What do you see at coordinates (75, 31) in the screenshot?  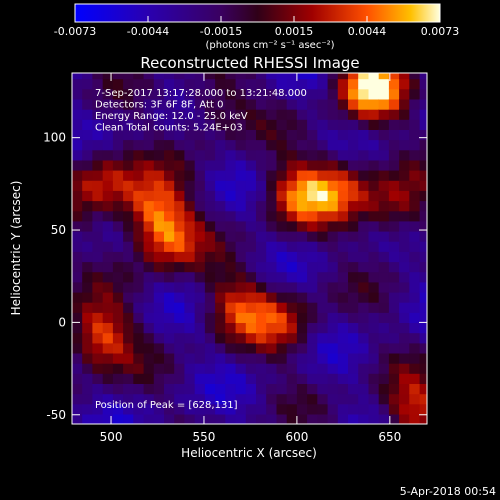 I see `colorbar-tick-label: -0.0073` at bounding box center [75, 31].